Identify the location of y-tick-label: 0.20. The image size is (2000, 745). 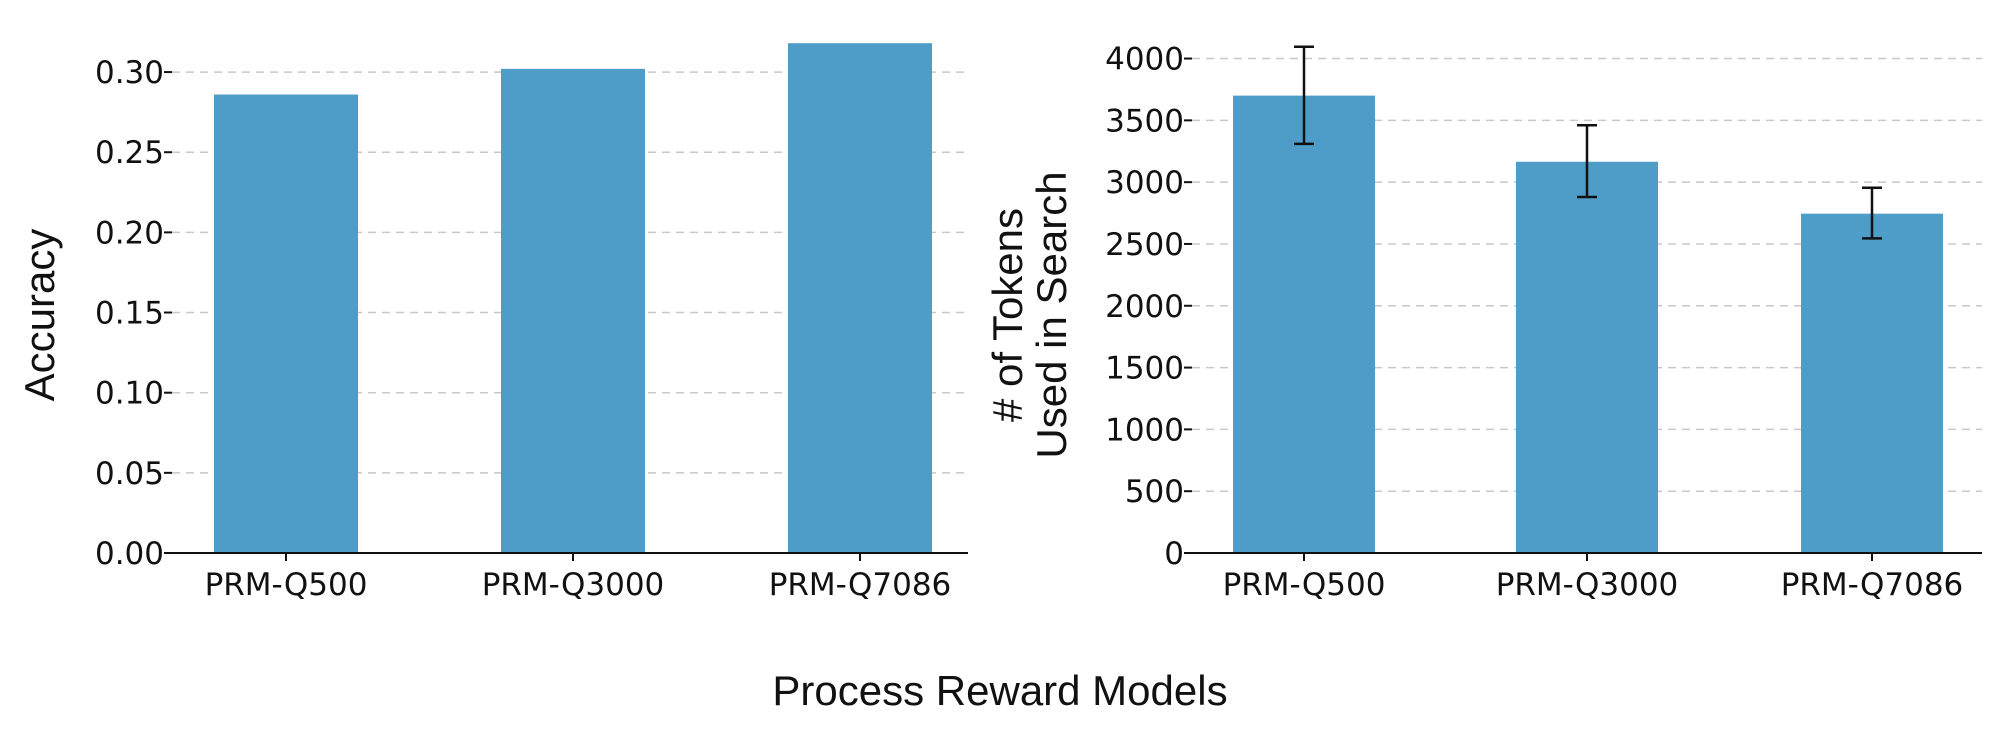
(129, 233).